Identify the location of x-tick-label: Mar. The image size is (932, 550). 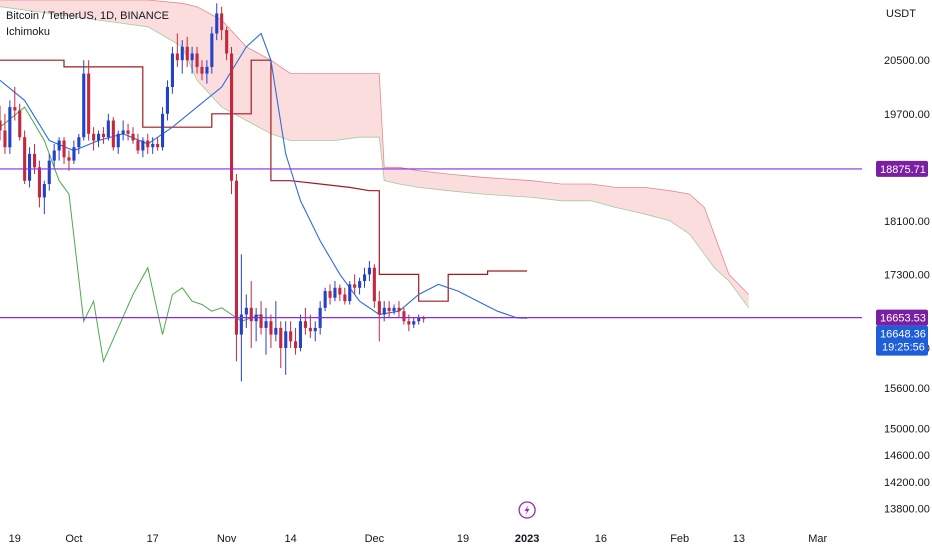
(817, 539).